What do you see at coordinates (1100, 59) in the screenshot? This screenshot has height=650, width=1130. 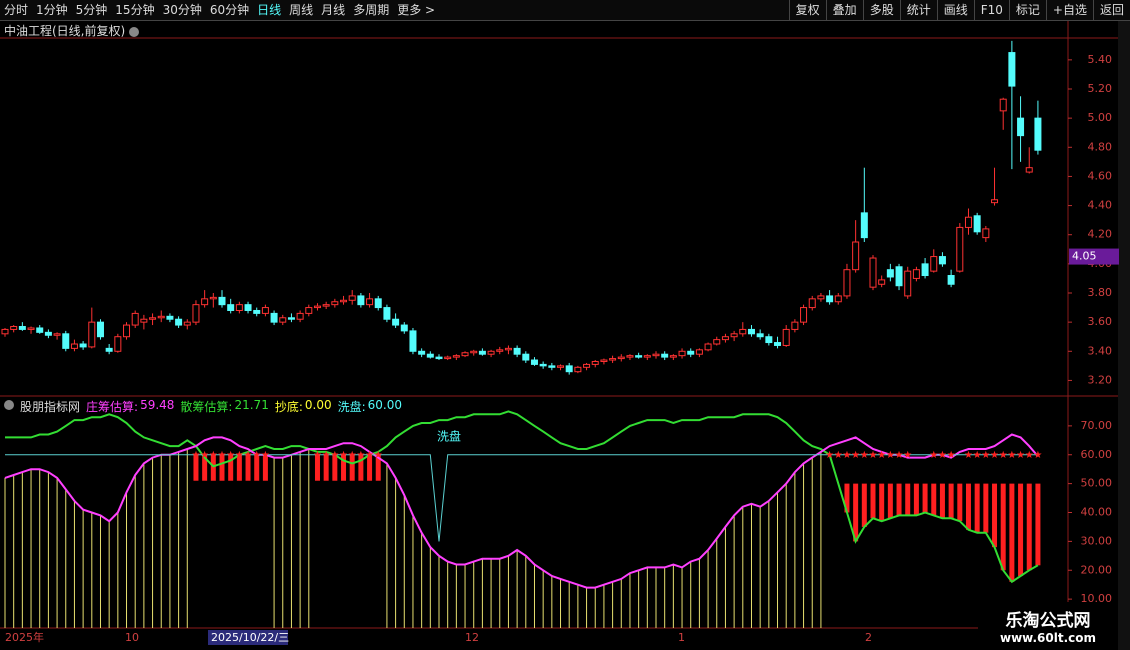 I see `y-tick-label: 5.40` at bounding box center [1100, 59].